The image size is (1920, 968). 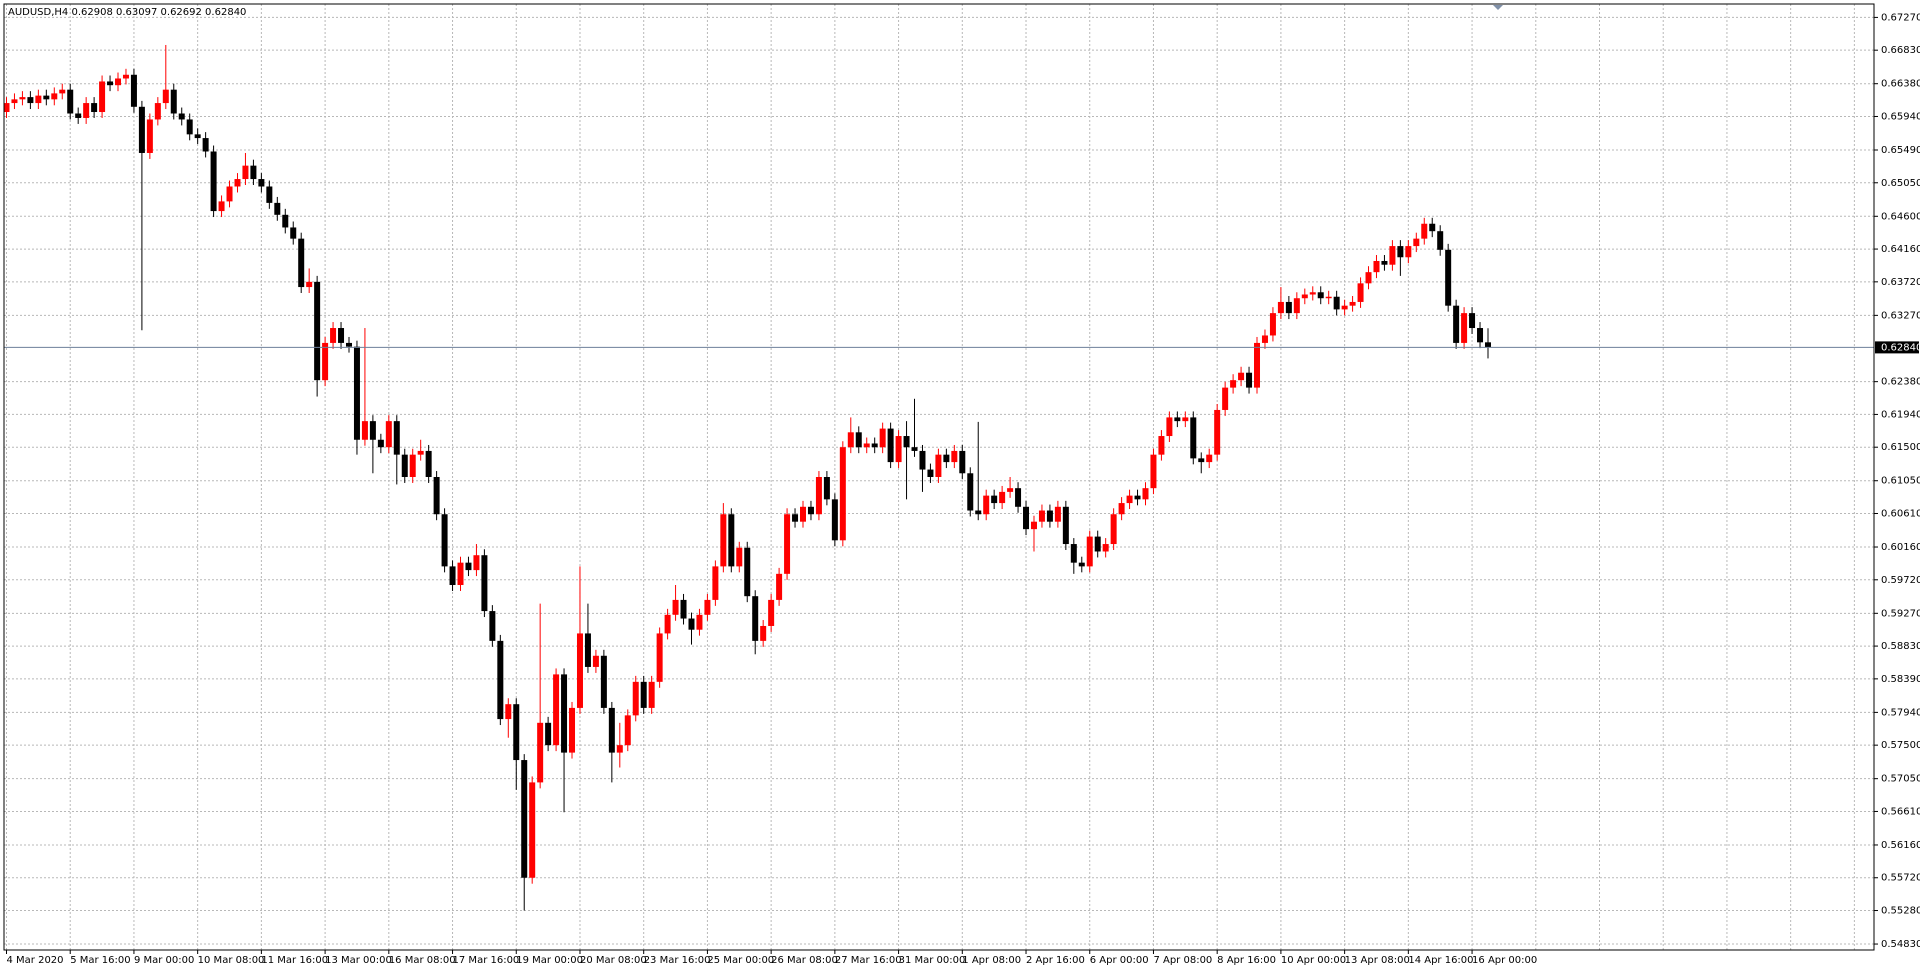 I want to click on y-tick-label: 0.66380, so click(x=1900, y=84).